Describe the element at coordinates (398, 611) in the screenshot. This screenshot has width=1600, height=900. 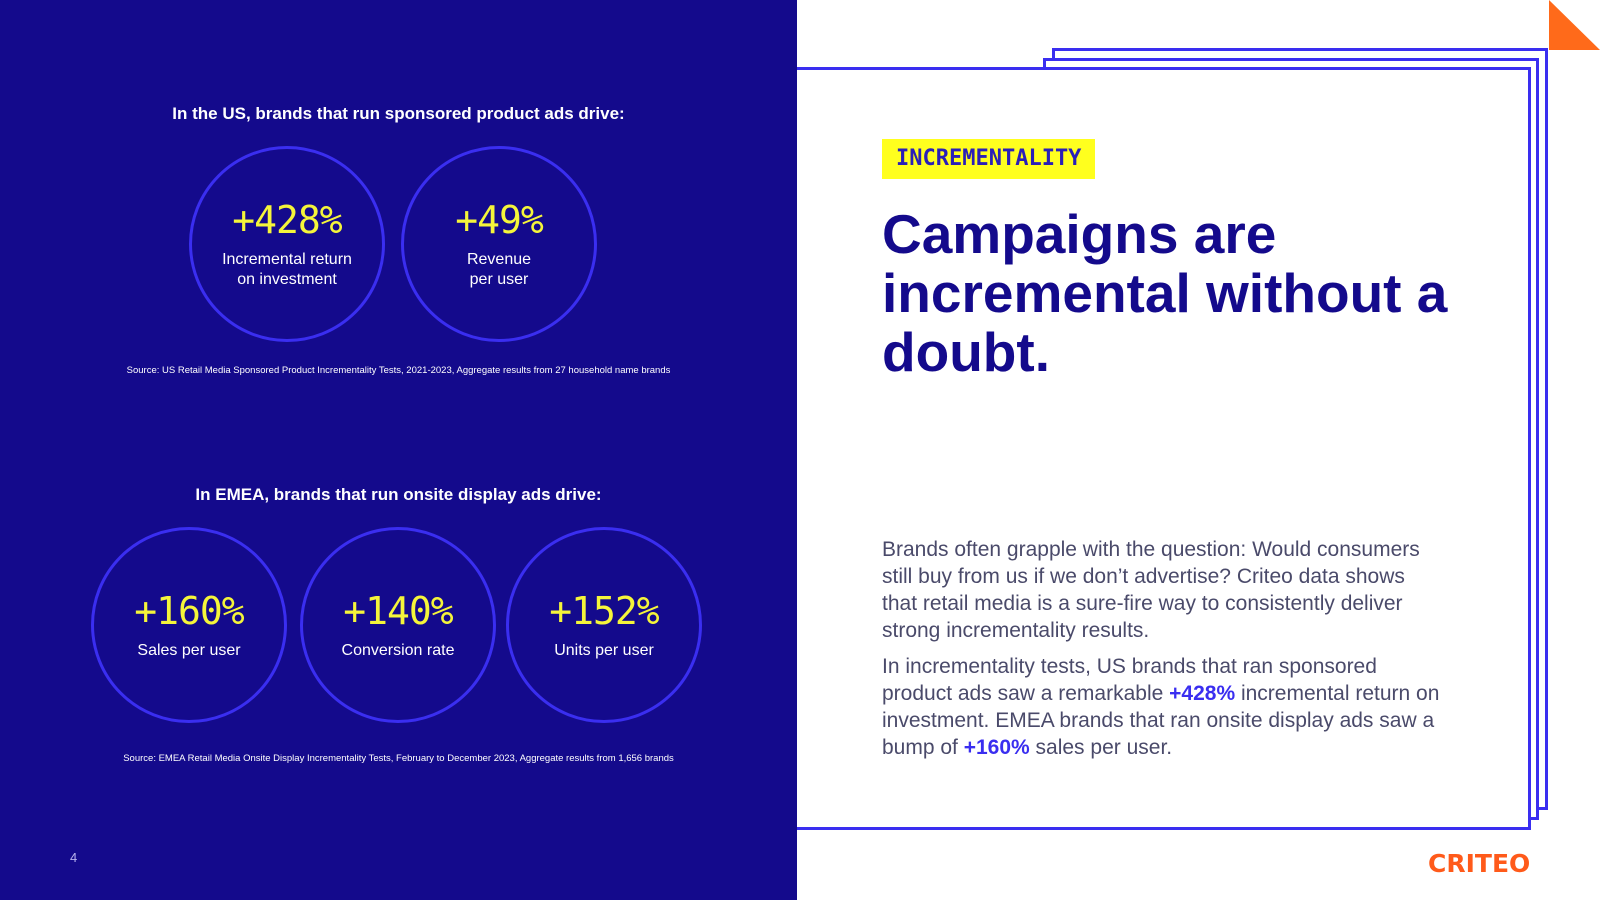
I see `stat-value: +140%` at that location.